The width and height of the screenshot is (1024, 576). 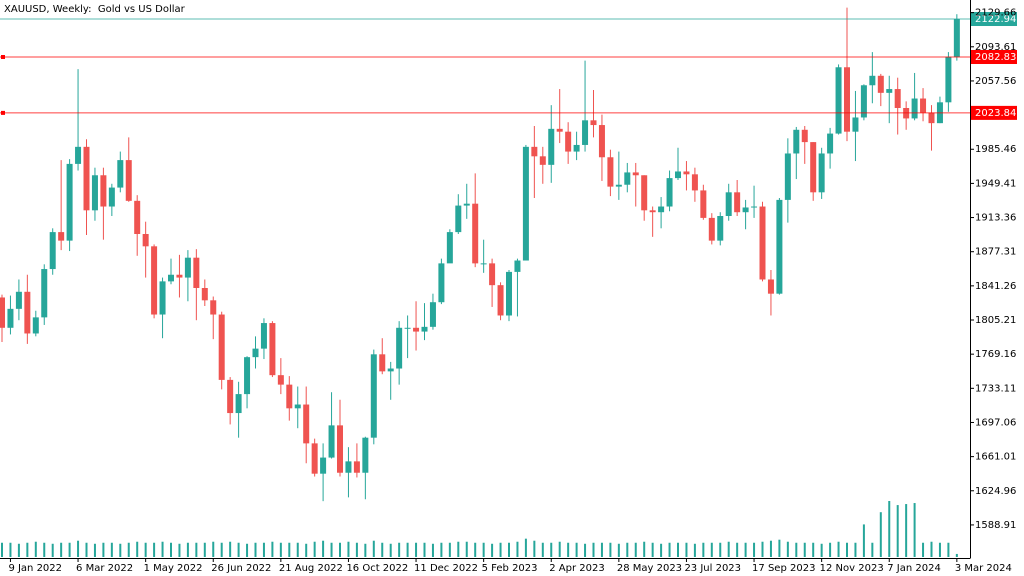 I want to click on x-tick-label: 6 Mar 2022, so click(x=104, y=568).